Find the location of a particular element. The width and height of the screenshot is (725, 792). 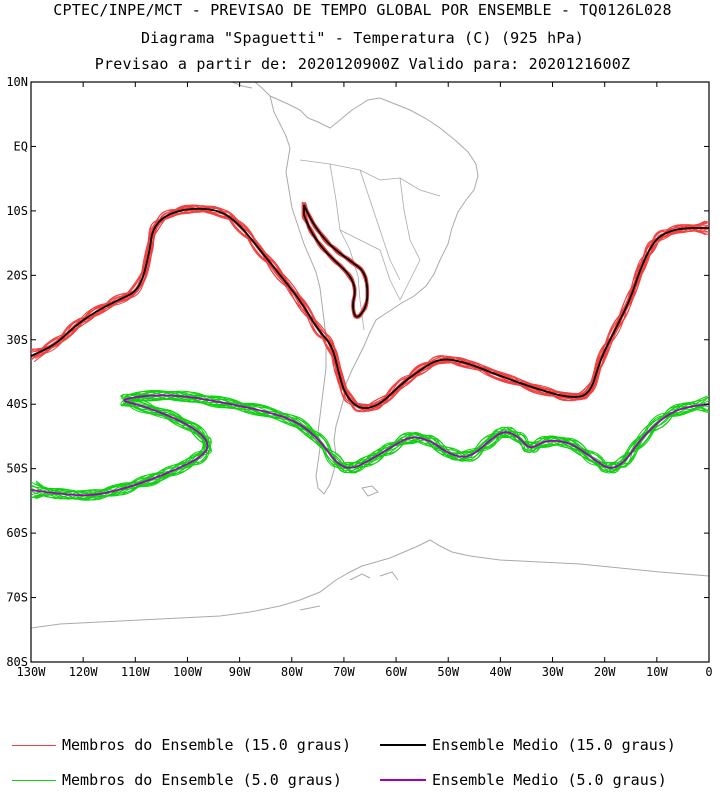

mean-15-andes-curve is located at coordinates (336, 261).